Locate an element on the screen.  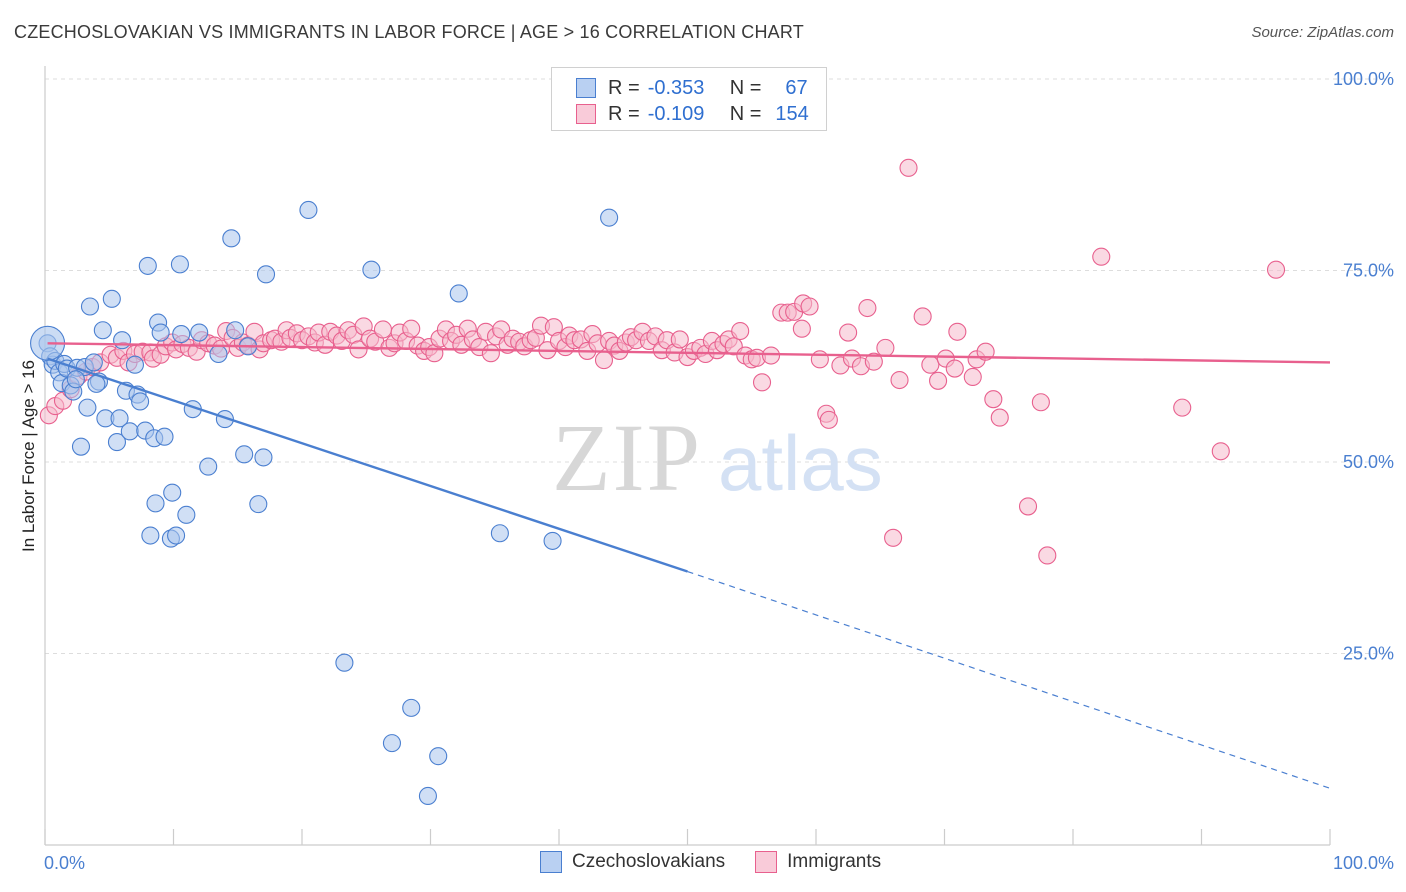
y-tick-labels: 25.0% 50.0% 75.0% 100.0% is located at coordinates (1363, 366).